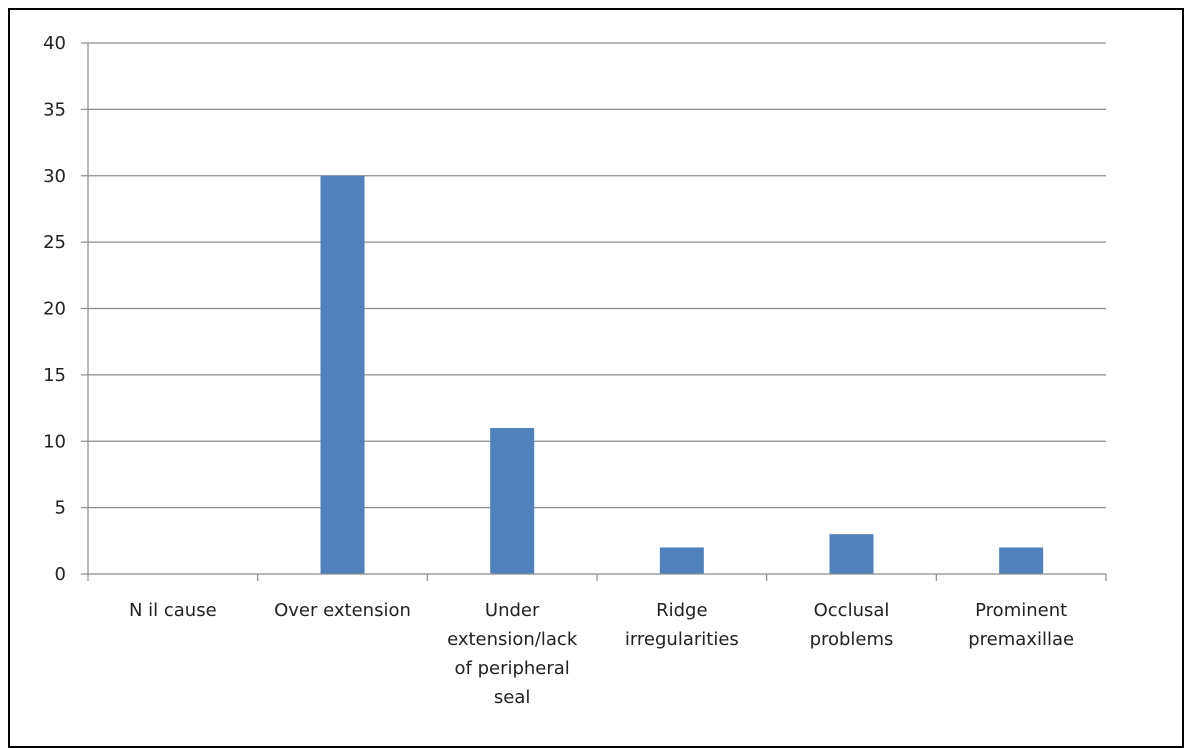  Describe the element at coordinates (512, 654) in the screenshot. I see `x-category-label: Under extension/lack of peripheral seal` at that location.